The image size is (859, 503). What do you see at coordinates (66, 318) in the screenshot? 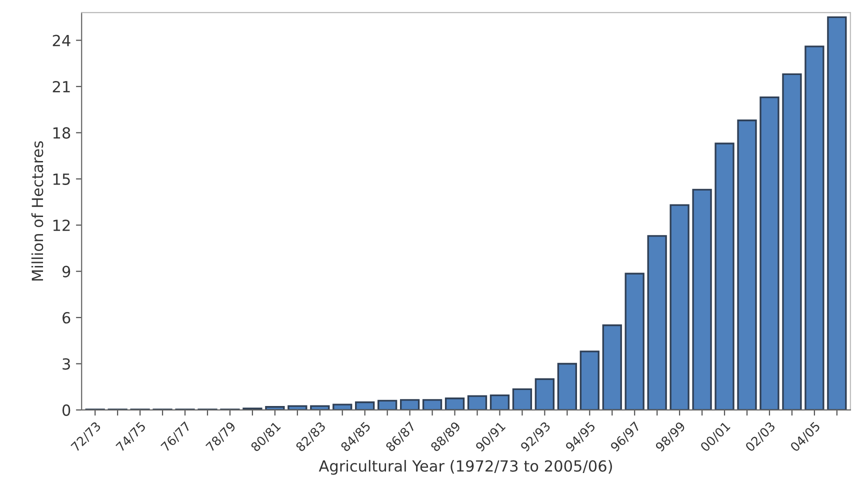
I see `y-tick-label: 6` at bounding box center [66, 318].